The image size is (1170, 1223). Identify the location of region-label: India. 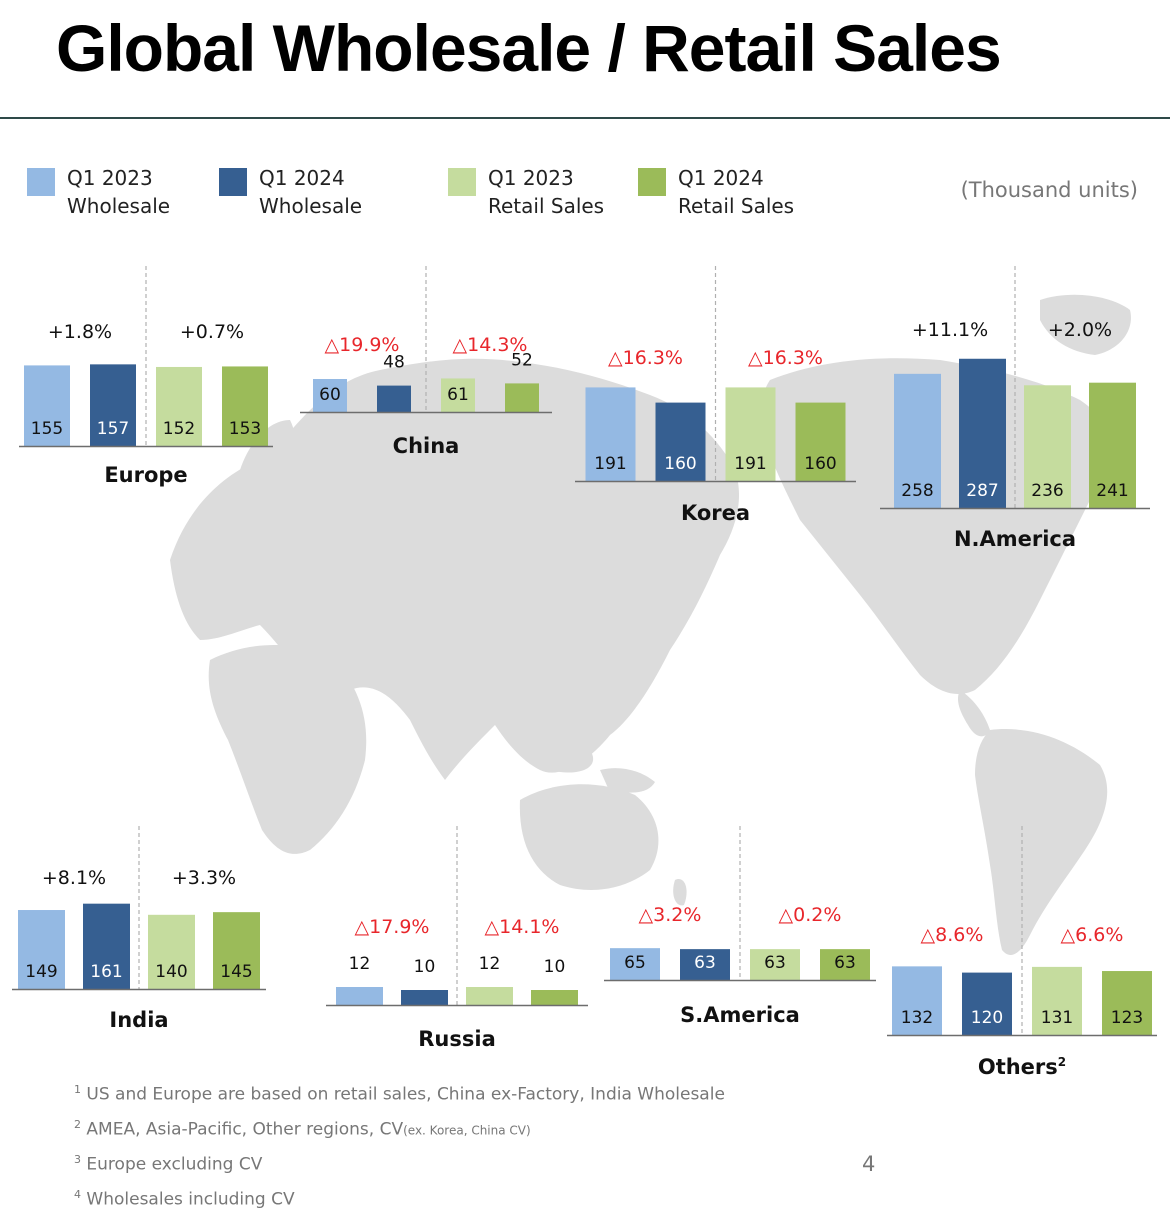
(138, 1020).